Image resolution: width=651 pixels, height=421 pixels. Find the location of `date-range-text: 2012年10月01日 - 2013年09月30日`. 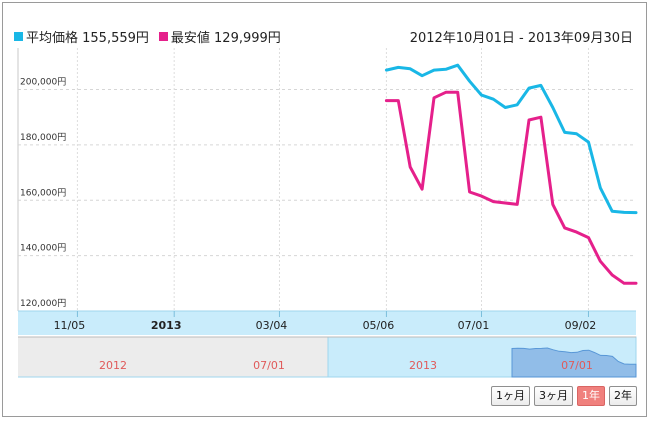

date-range-text: 2012年10月01日 - 2013年09月30日 is located at coordinates (521, 38).